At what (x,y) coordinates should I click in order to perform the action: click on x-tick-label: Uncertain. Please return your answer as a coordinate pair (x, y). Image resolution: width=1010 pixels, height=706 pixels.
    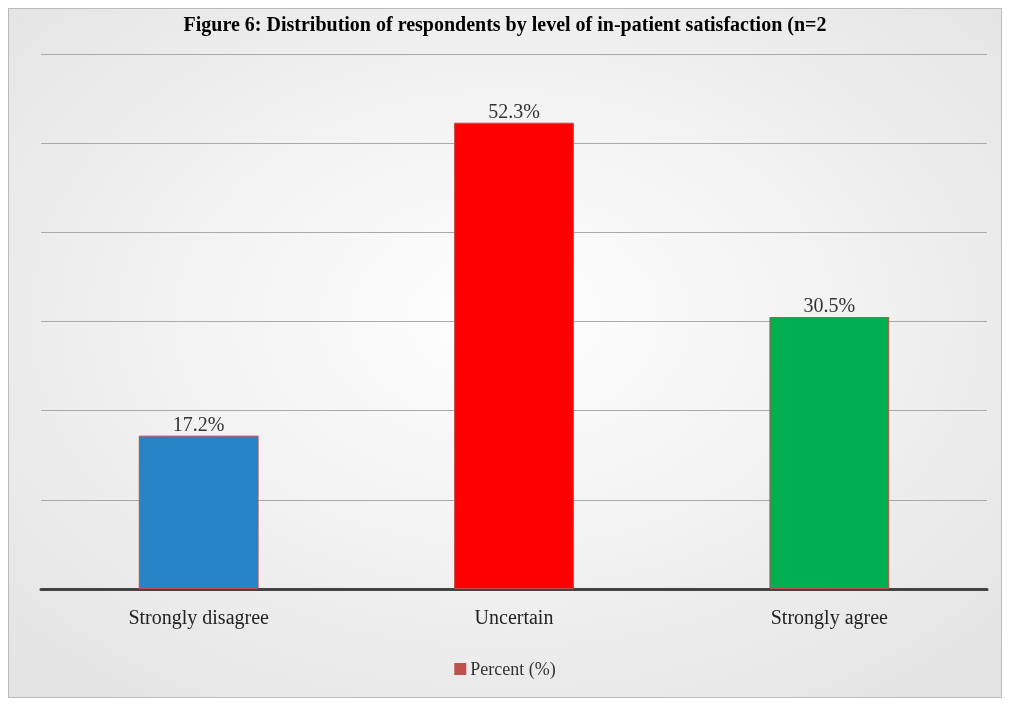
    Looking at the image, I should click on (514, 617).